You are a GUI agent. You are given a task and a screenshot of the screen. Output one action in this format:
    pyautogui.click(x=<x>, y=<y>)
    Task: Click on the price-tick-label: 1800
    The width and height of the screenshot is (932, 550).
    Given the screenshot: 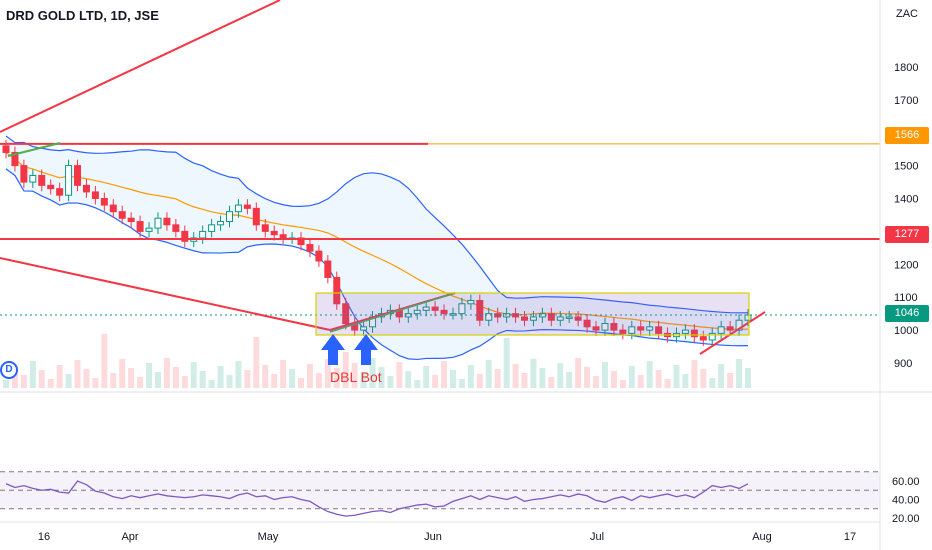 What is the action you would take?
    pyautogui.click(x=906, y=68)
    